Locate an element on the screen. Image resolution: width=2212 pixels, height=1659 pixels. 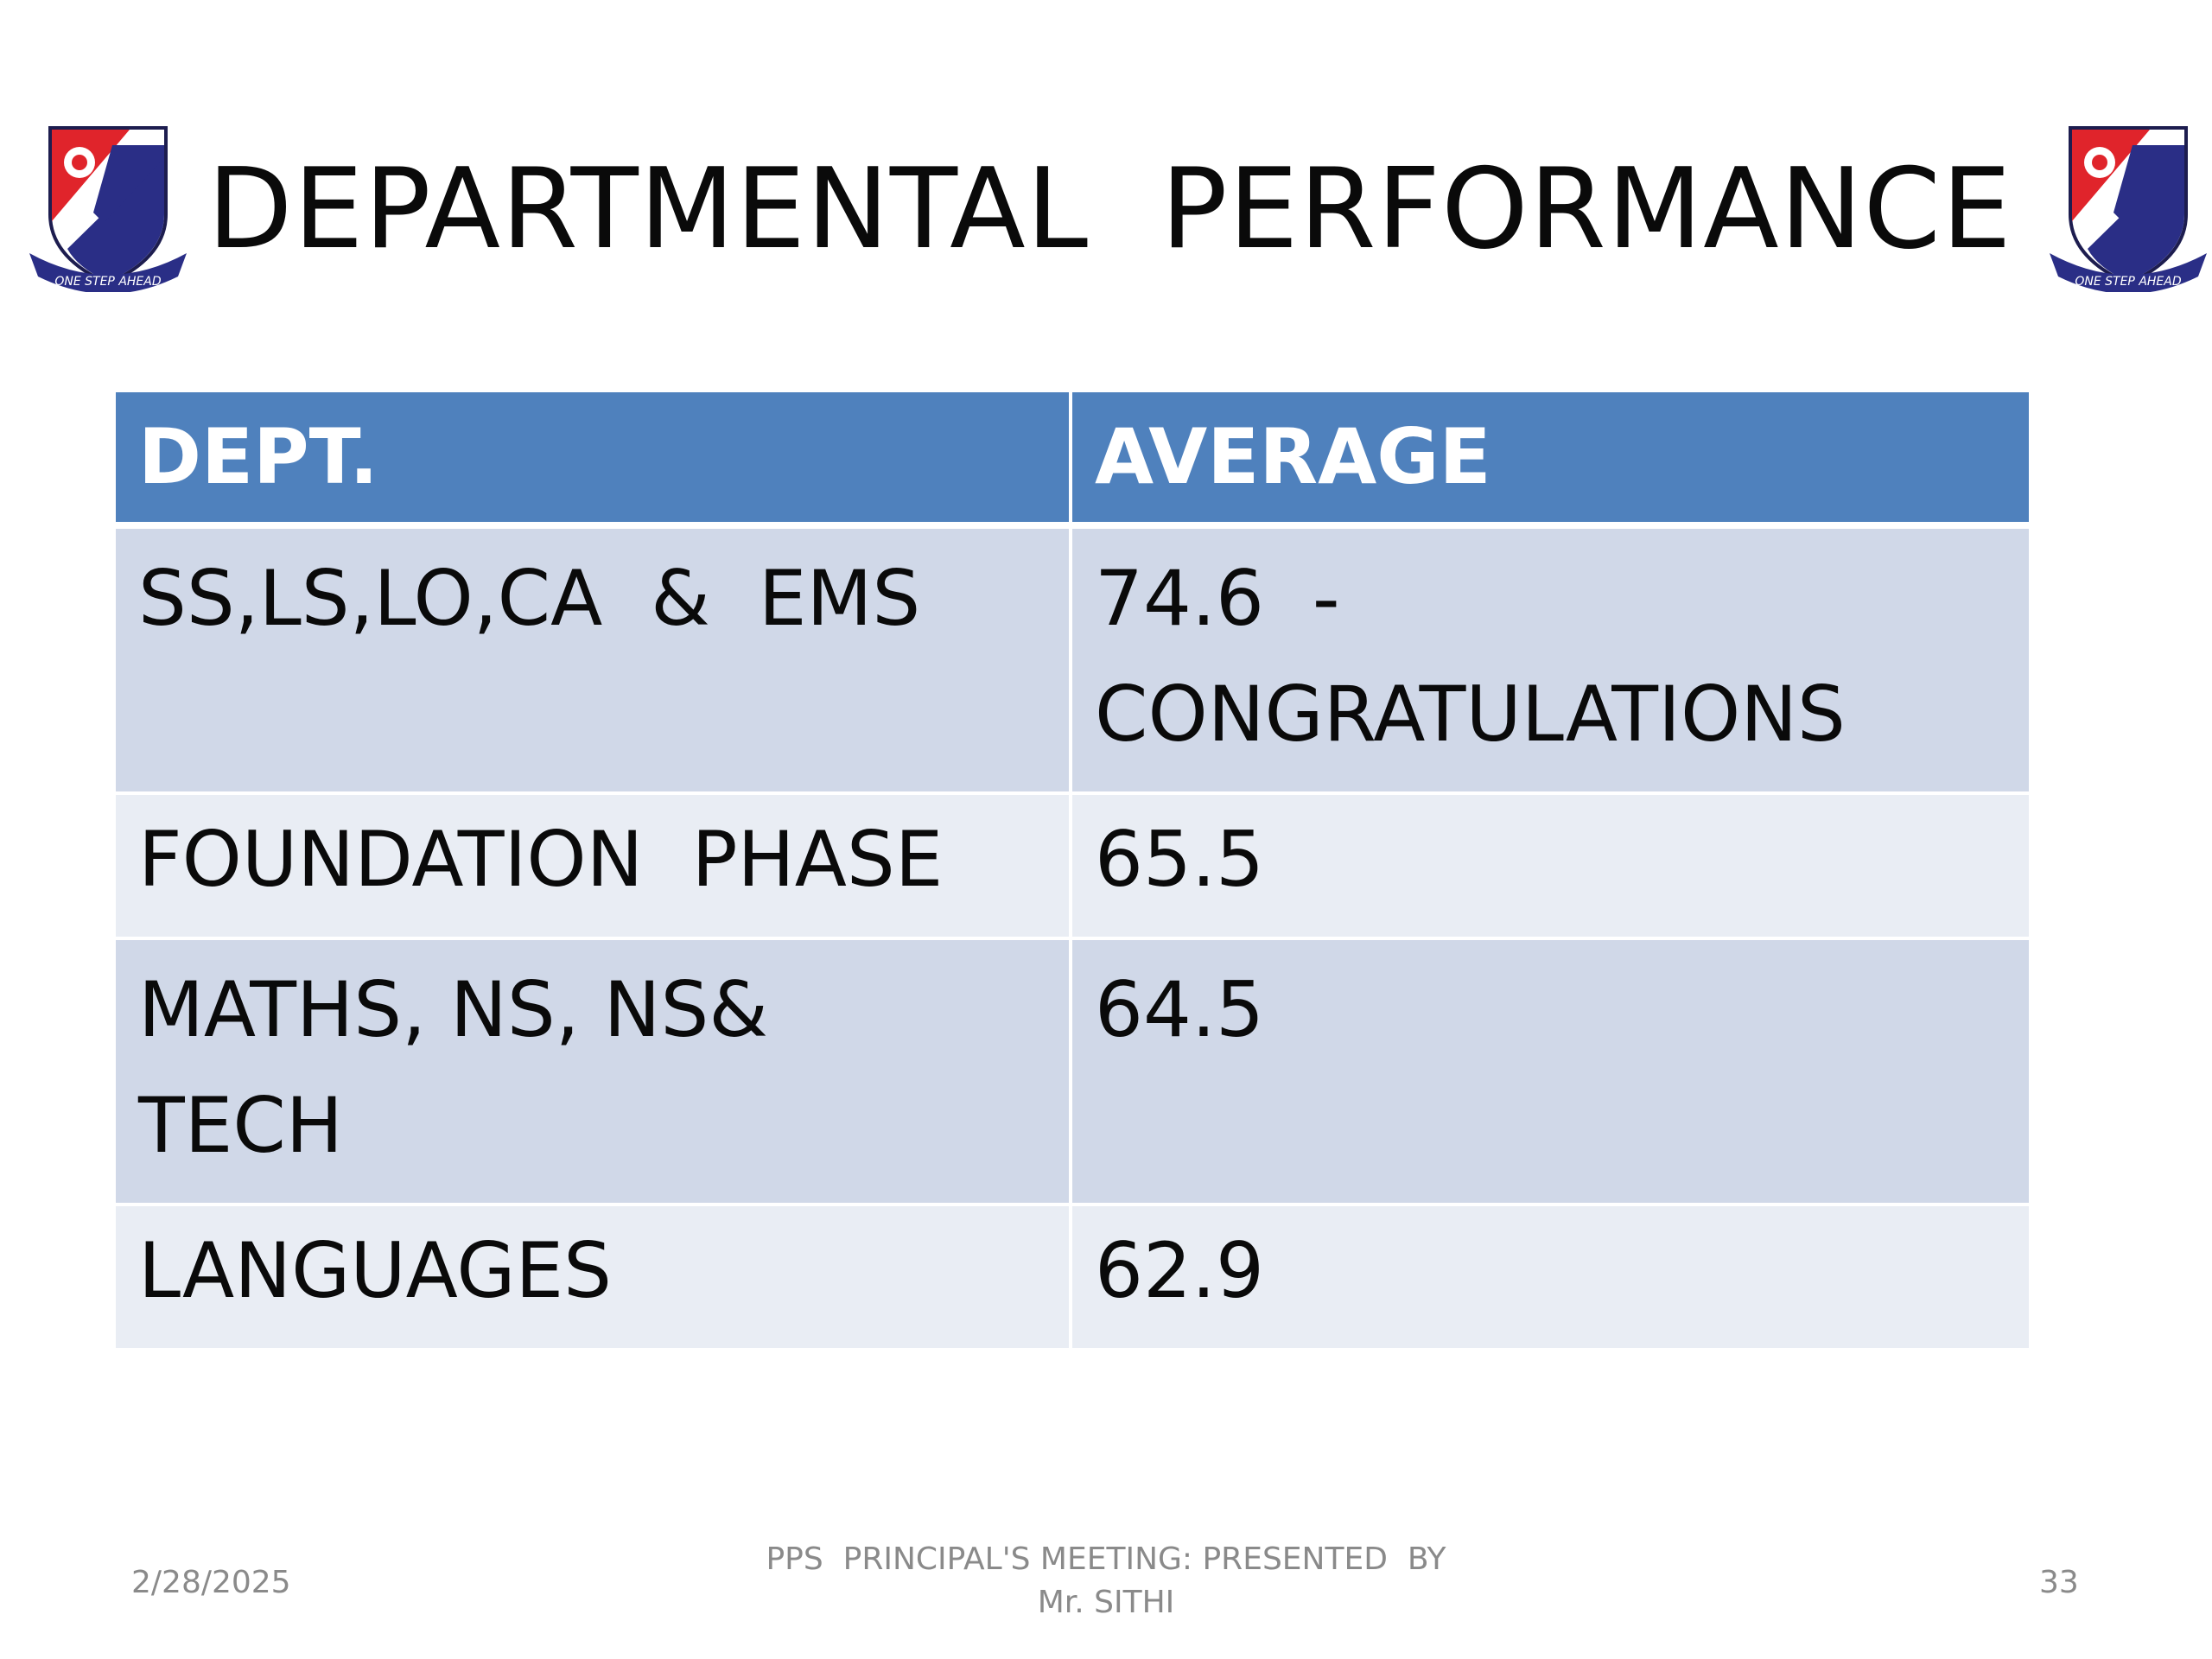
dept-cell: SS,LS,LO,CA & EMS is located at coordinates (592, 659).